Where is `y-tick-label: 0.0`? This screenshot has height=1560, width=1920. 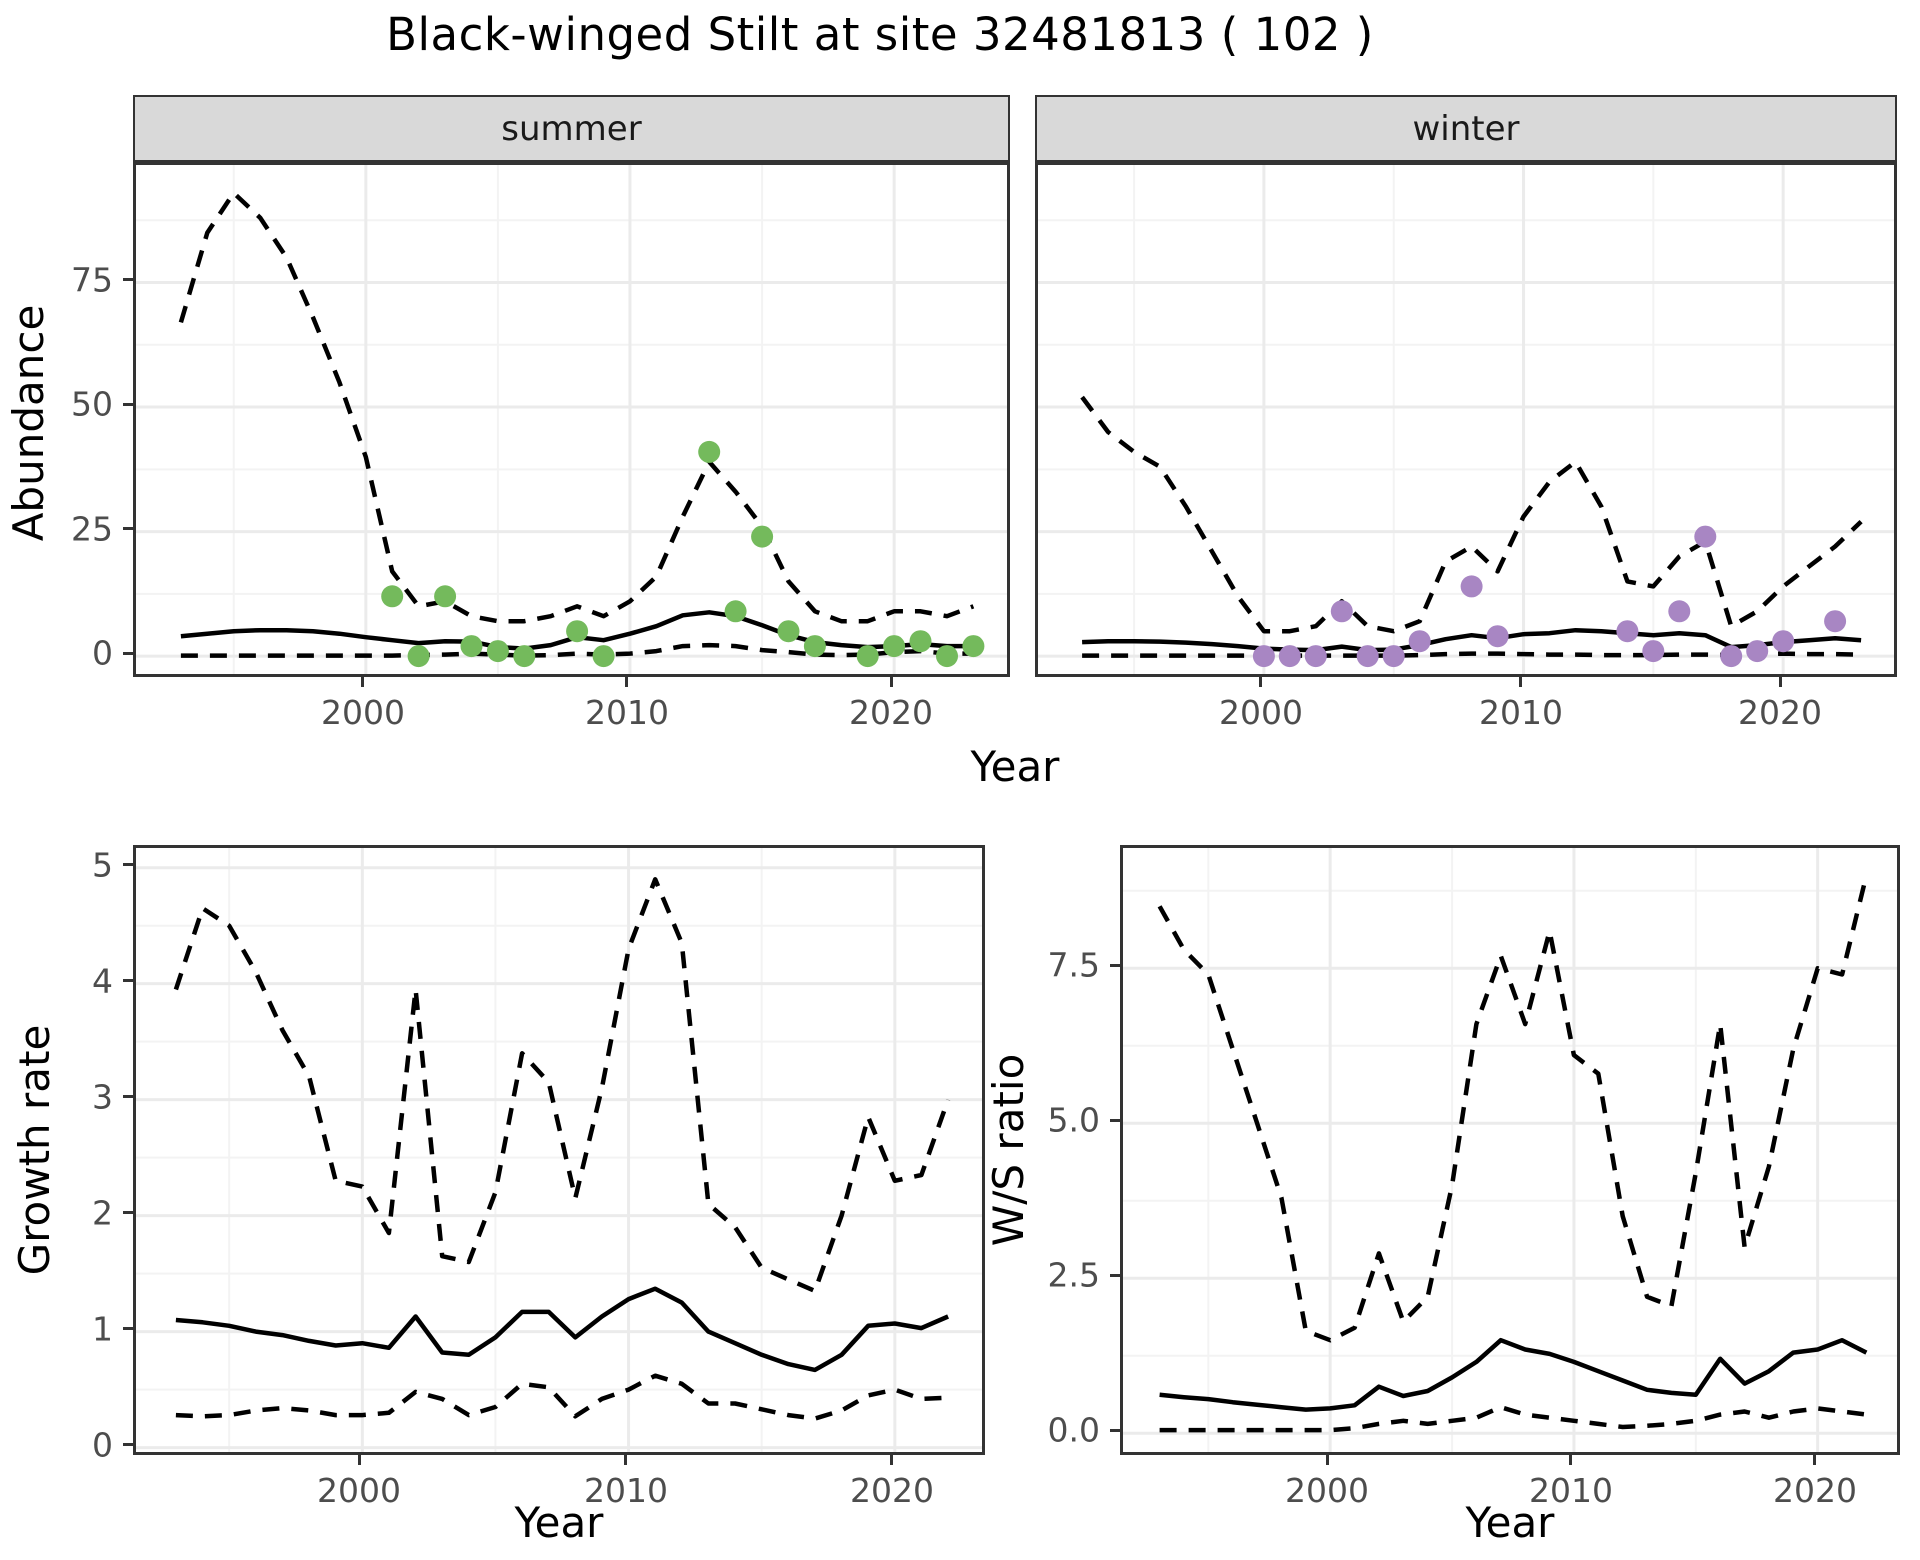 y-tick-label: 0.0 is located at coordinates (1073, 1430).